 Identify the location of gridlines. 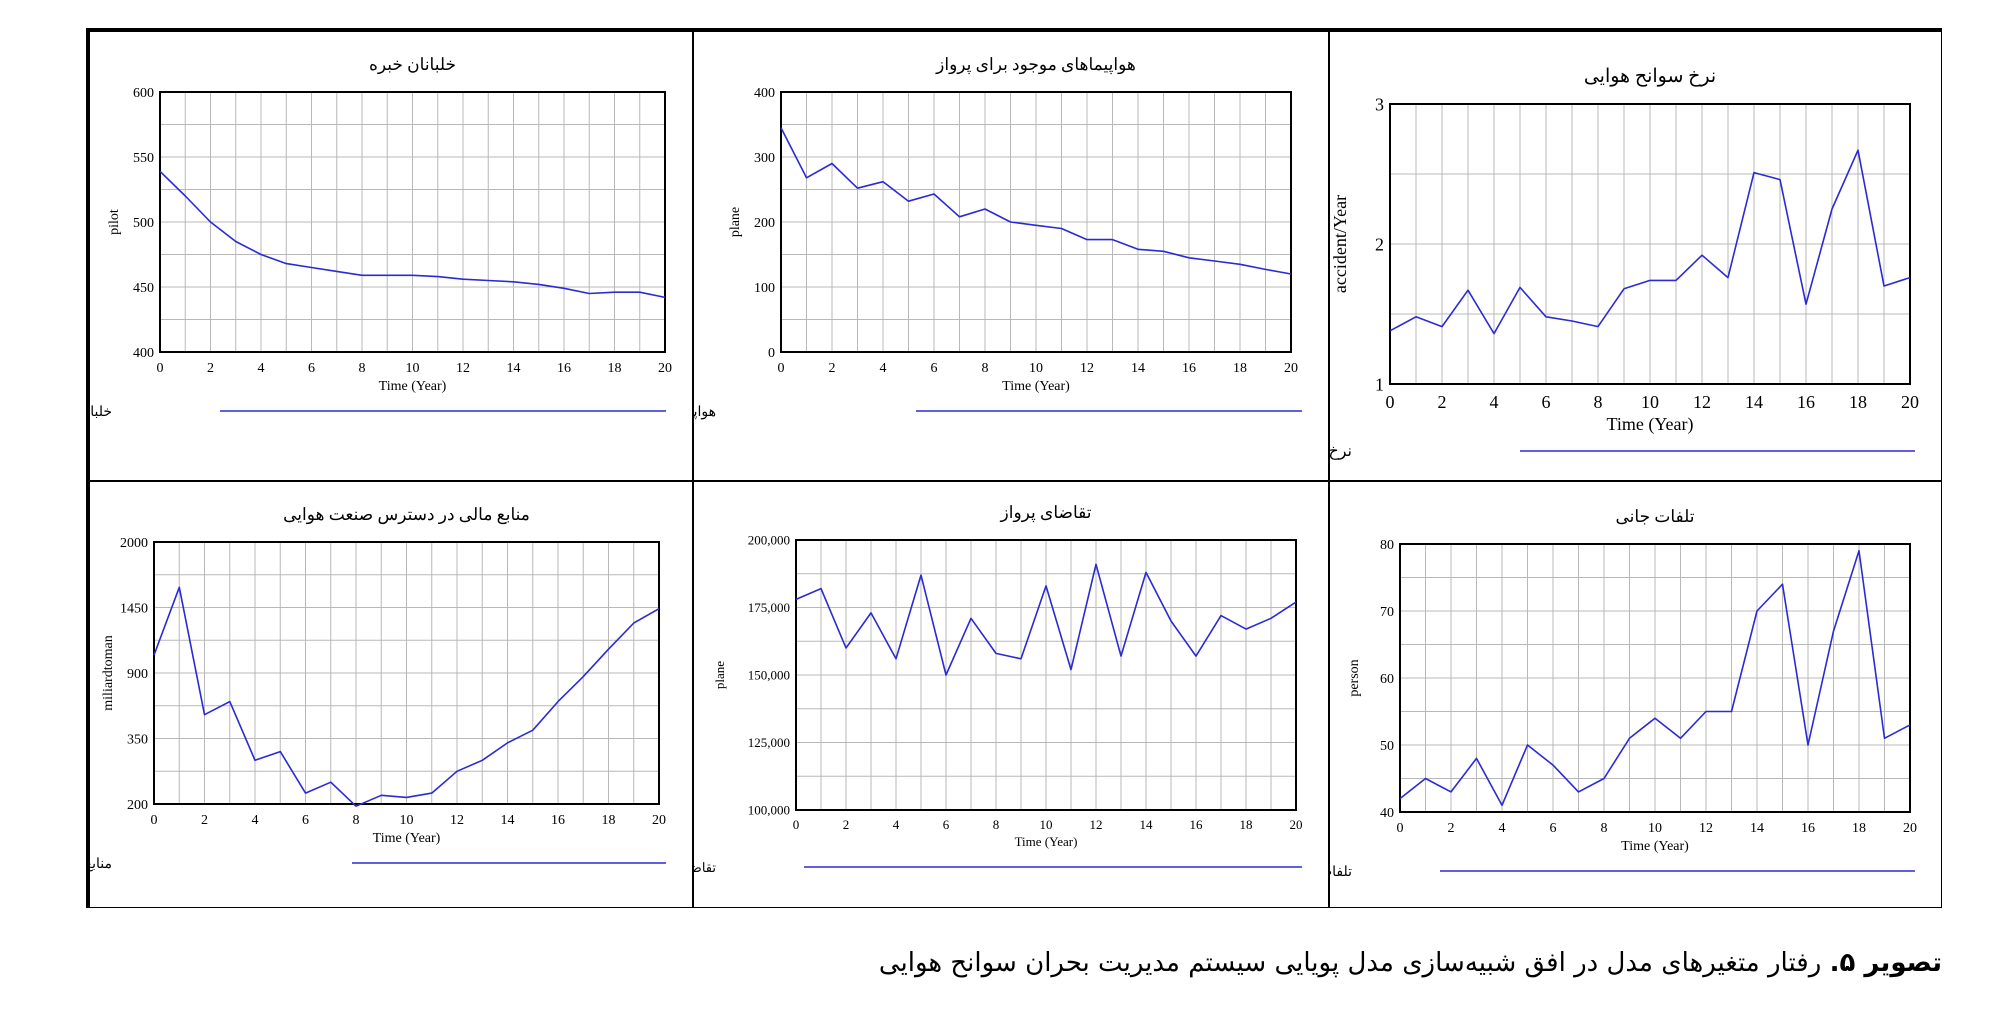
(1655, 678).